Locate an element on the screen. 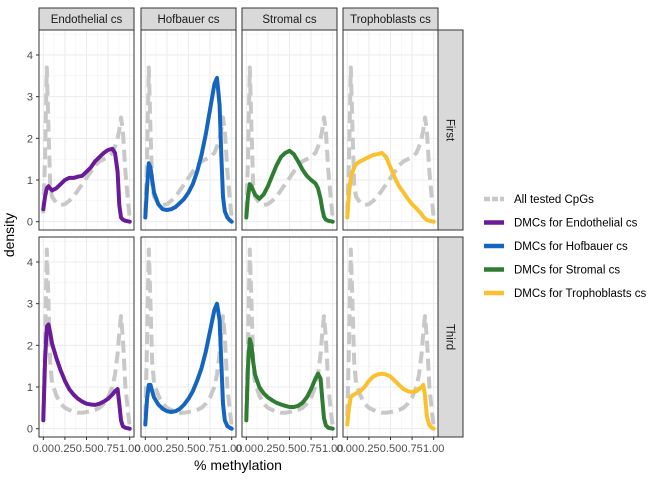 This screenshot has width=672, height=480. column-strip-label: Endothelial cs is located at coordinates (87, 20).